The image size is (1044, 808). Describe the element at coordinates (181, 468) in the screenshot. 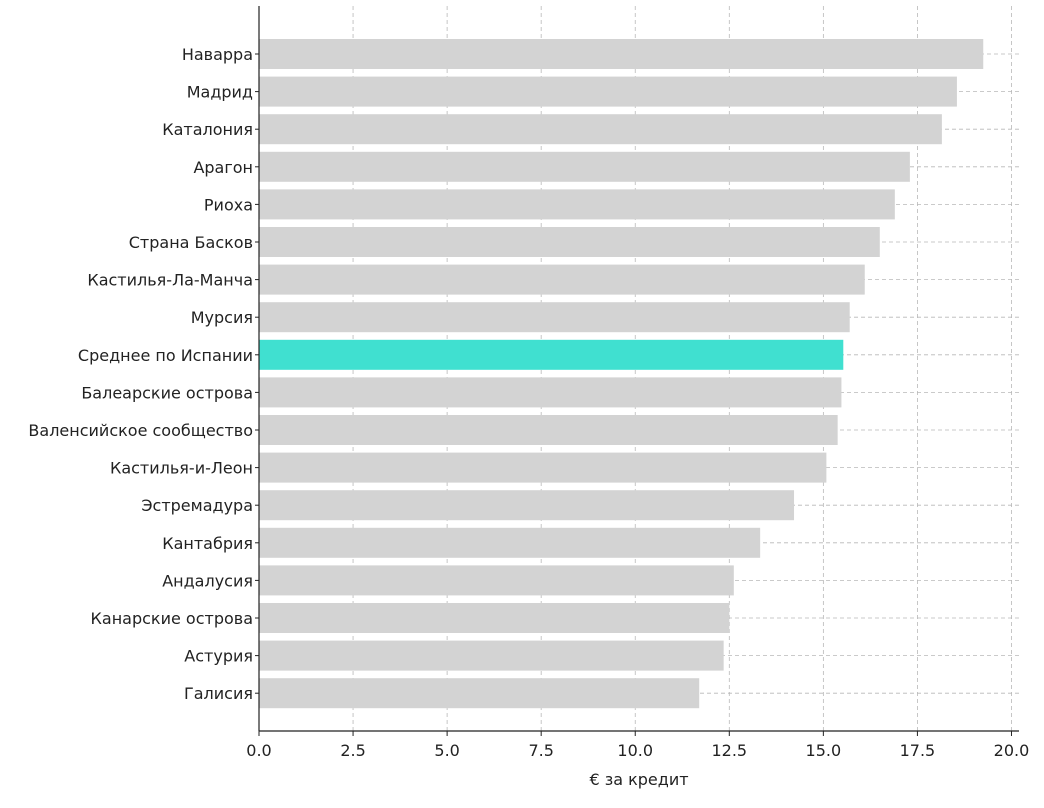

I see `category-label: Кастилья-и-Леон` at that location.